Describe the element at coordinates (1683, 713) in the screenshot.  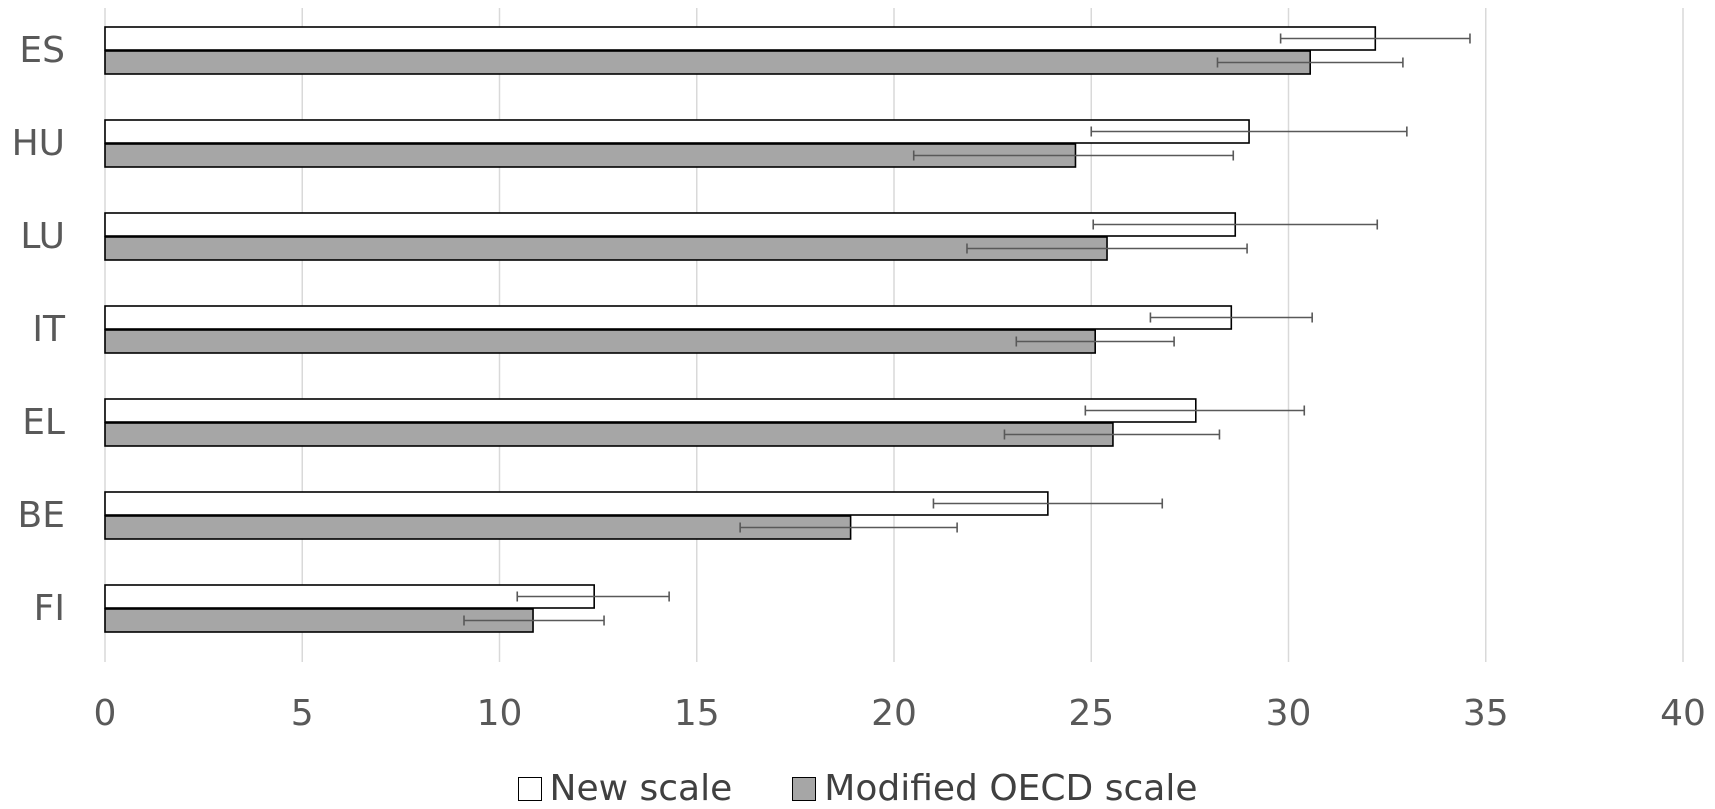
I see `x-tick-label: 40` at that location.